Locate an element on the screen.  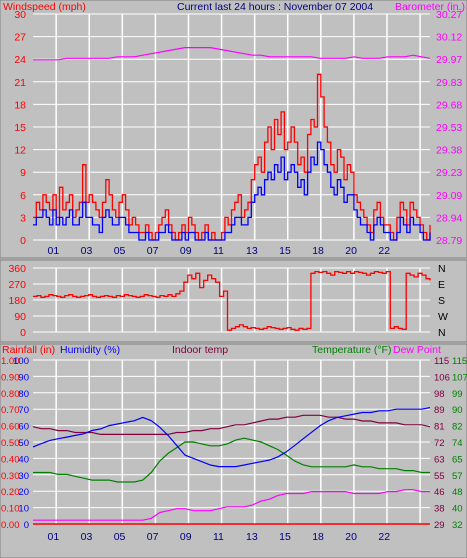
temperature-tick: 115 is located at coordinates (441, 361).